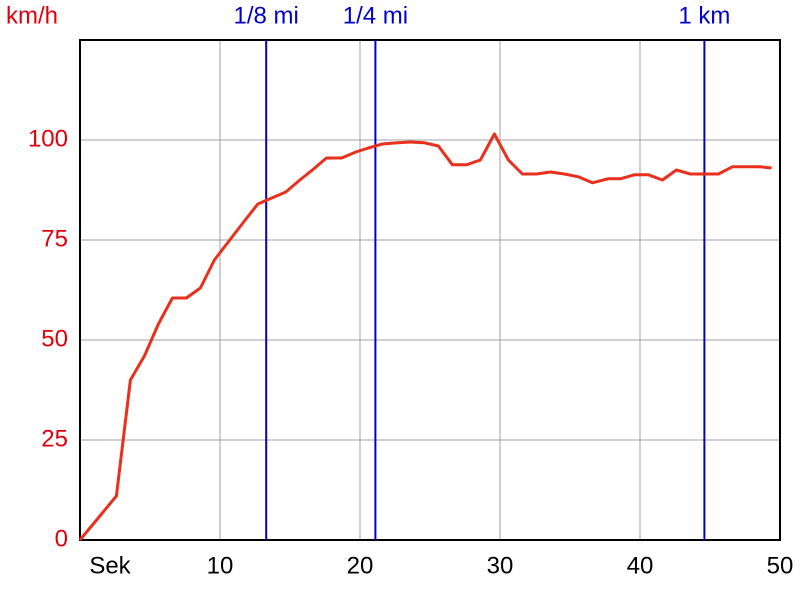 Image resolution: width=800 pixels, height=600 pixels. I want to click on y-tick-label: 0, so click(61, 538).